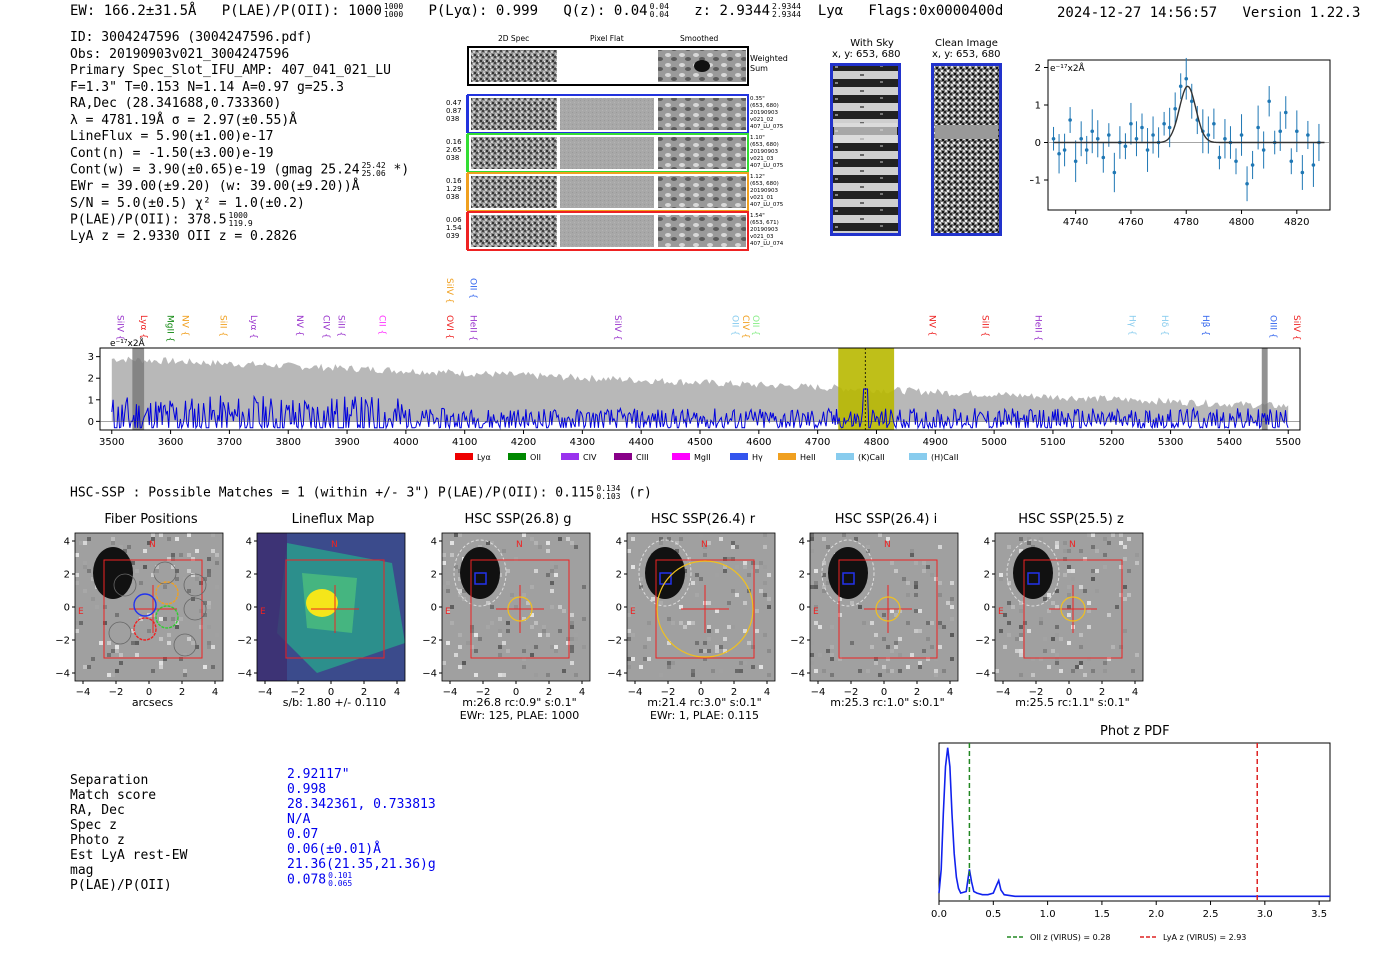 This screenshot has height=953, width=1400. What do you see at coordinates (483, 11) in the screenshot?
I see `header-plya: P(Lyα): 0.999` at bounding box center [483, 11].